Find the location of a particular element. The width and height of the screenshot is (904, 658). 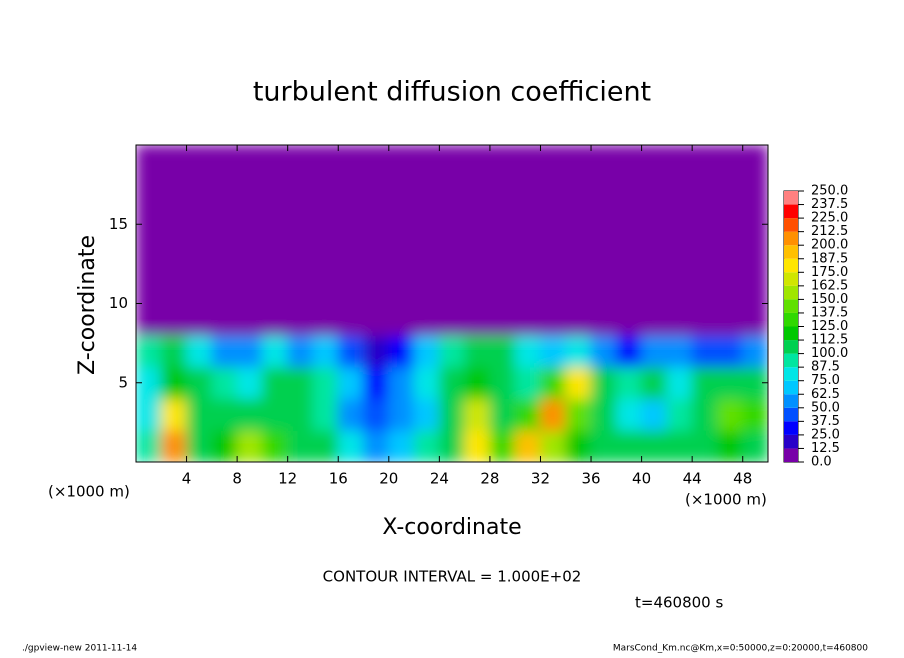

colorbar-label: 125.0 is located at coordinates (829, 326).